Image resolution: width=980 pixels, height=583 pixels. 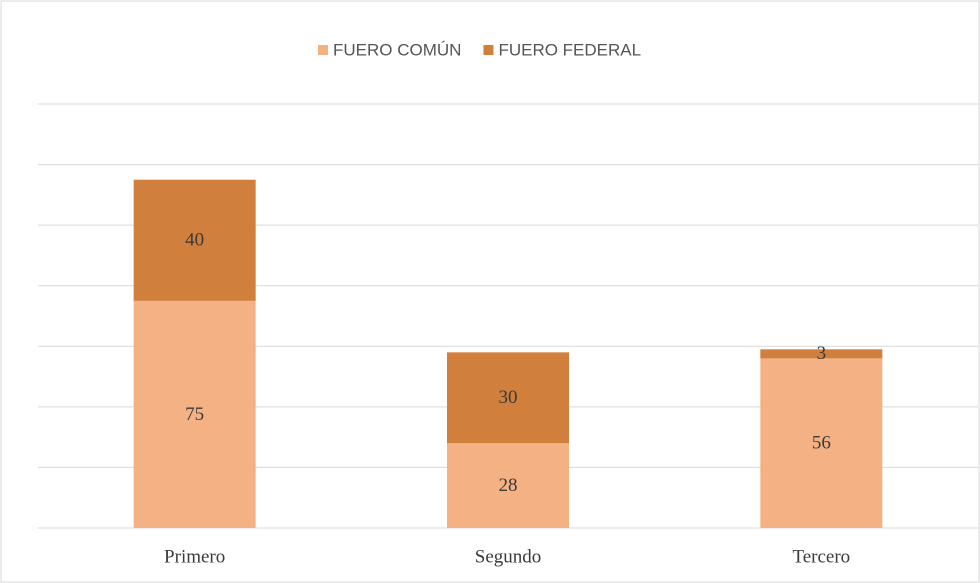 I want to click on data-label: 3, so click(x=822, y=353).